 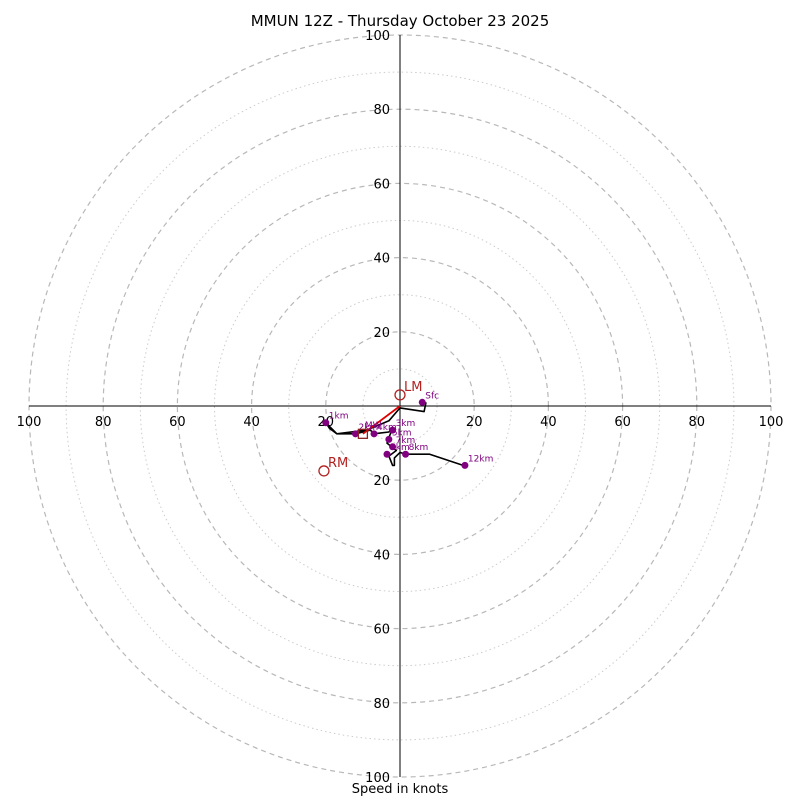 I want to click on mean-wind-square, so click(x=363, y=433).